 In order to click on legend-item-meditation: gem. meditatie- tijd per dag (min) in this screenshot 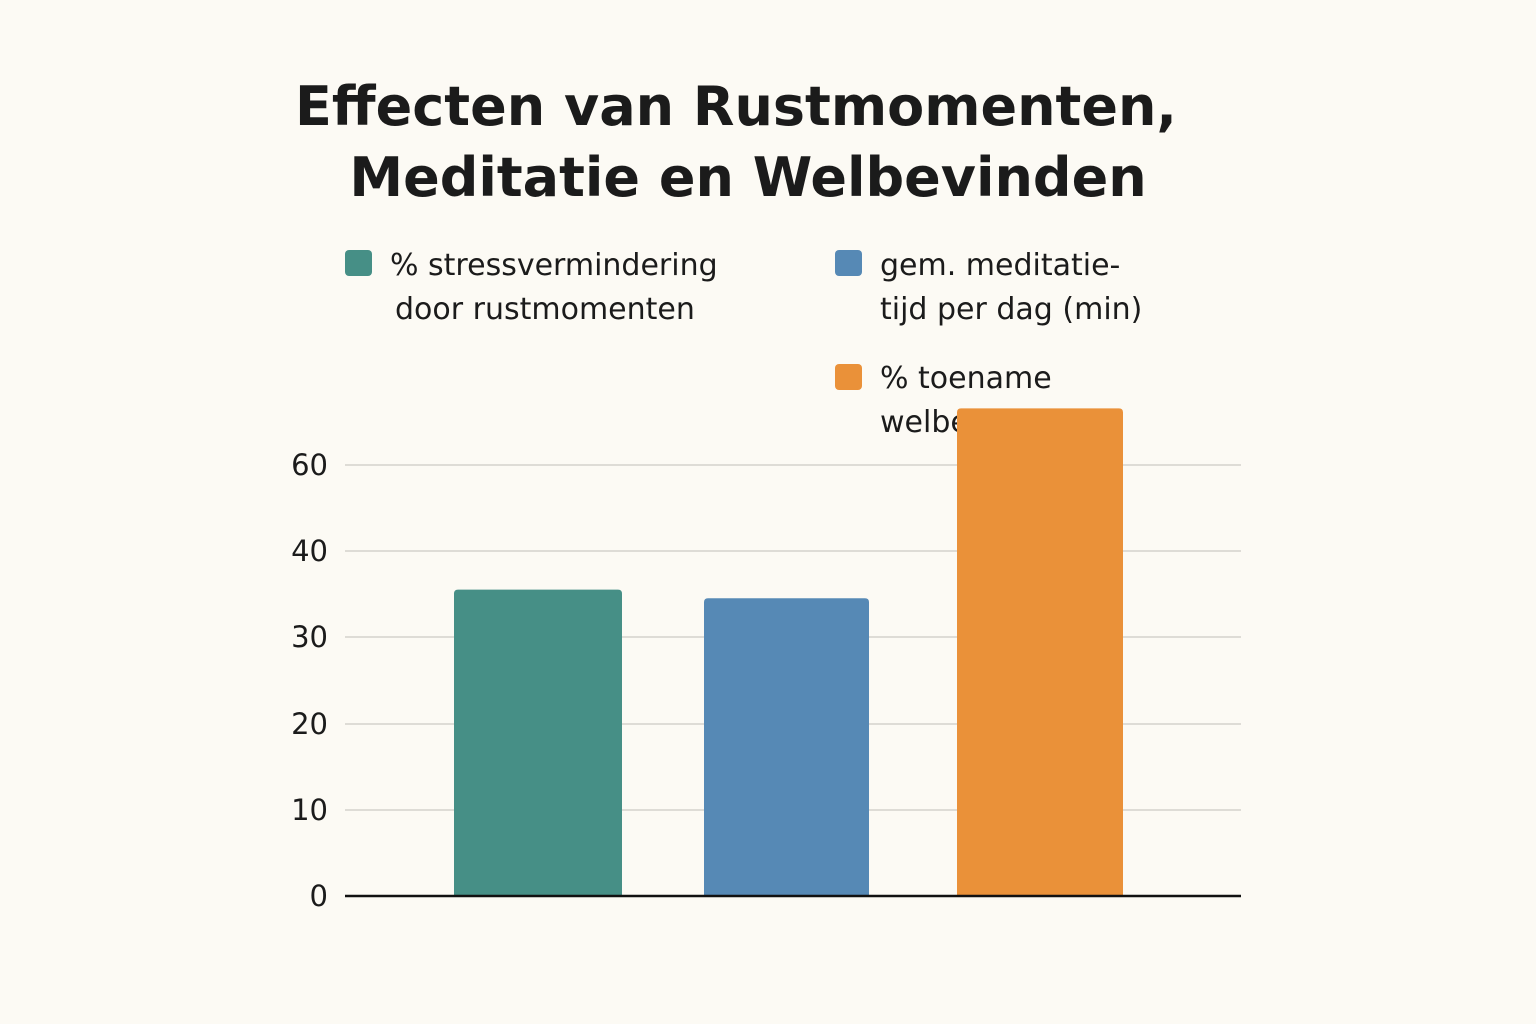, I will do `click(988, 287)`.